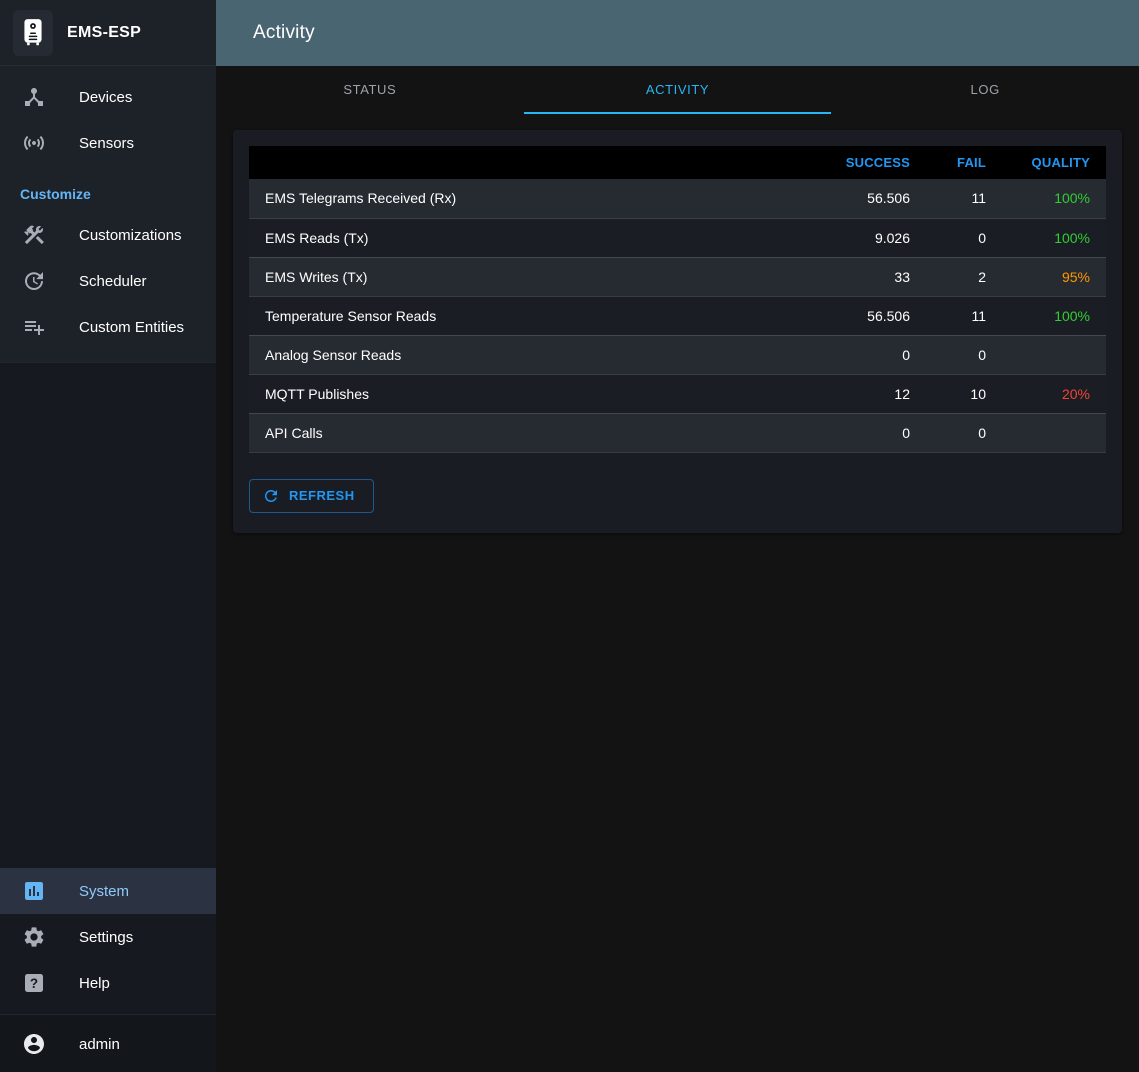  I want to click on metric-name: Temperature Sensor Reads, so click(527, 316).